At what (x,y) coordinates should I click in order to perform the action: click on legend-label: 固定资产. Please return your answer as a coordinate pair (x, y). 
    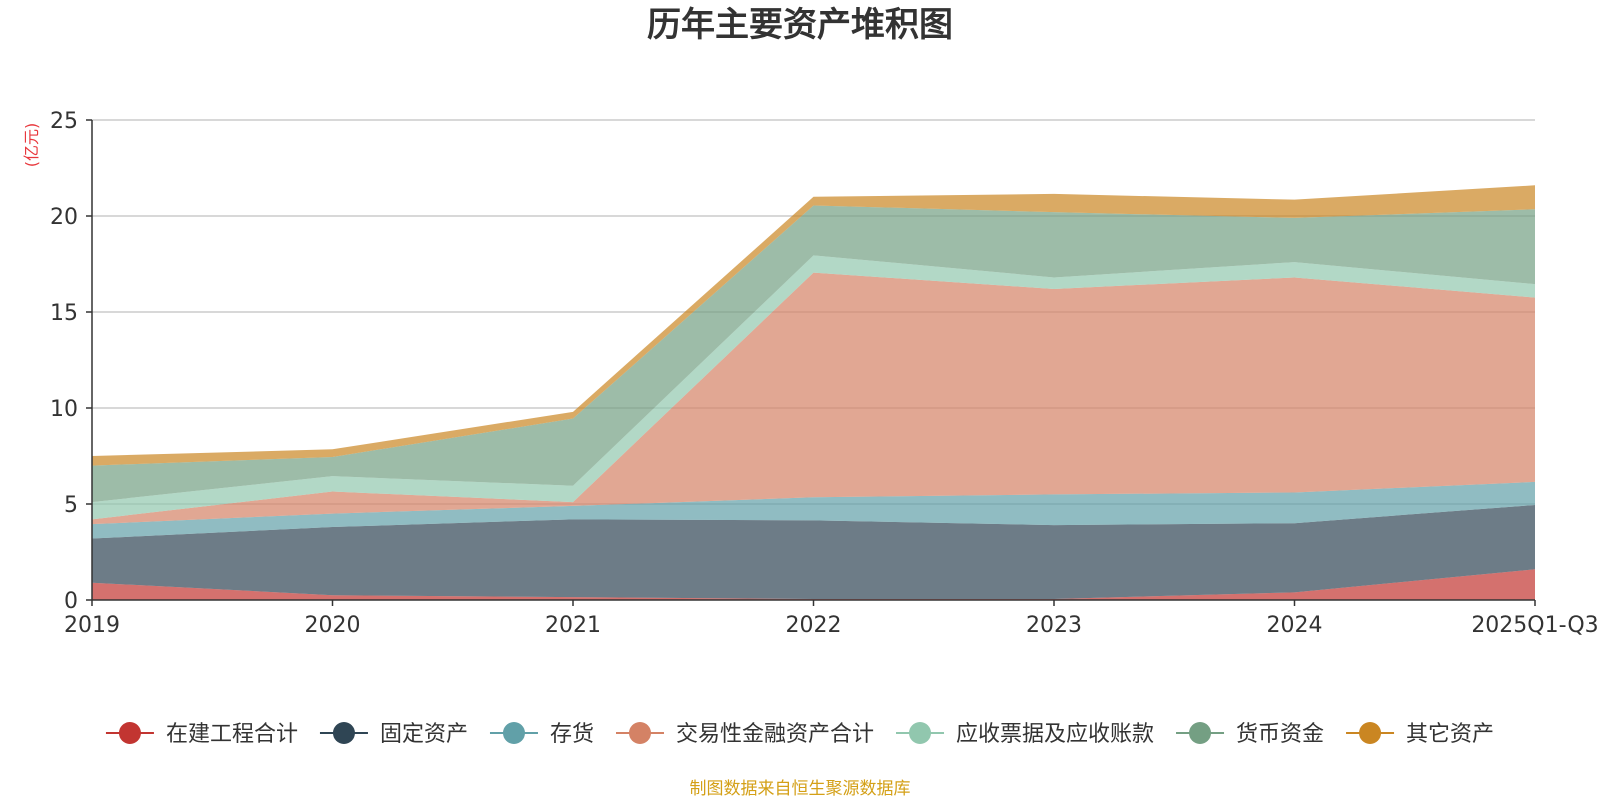
    Looking at the image, I should click on (424, 734).